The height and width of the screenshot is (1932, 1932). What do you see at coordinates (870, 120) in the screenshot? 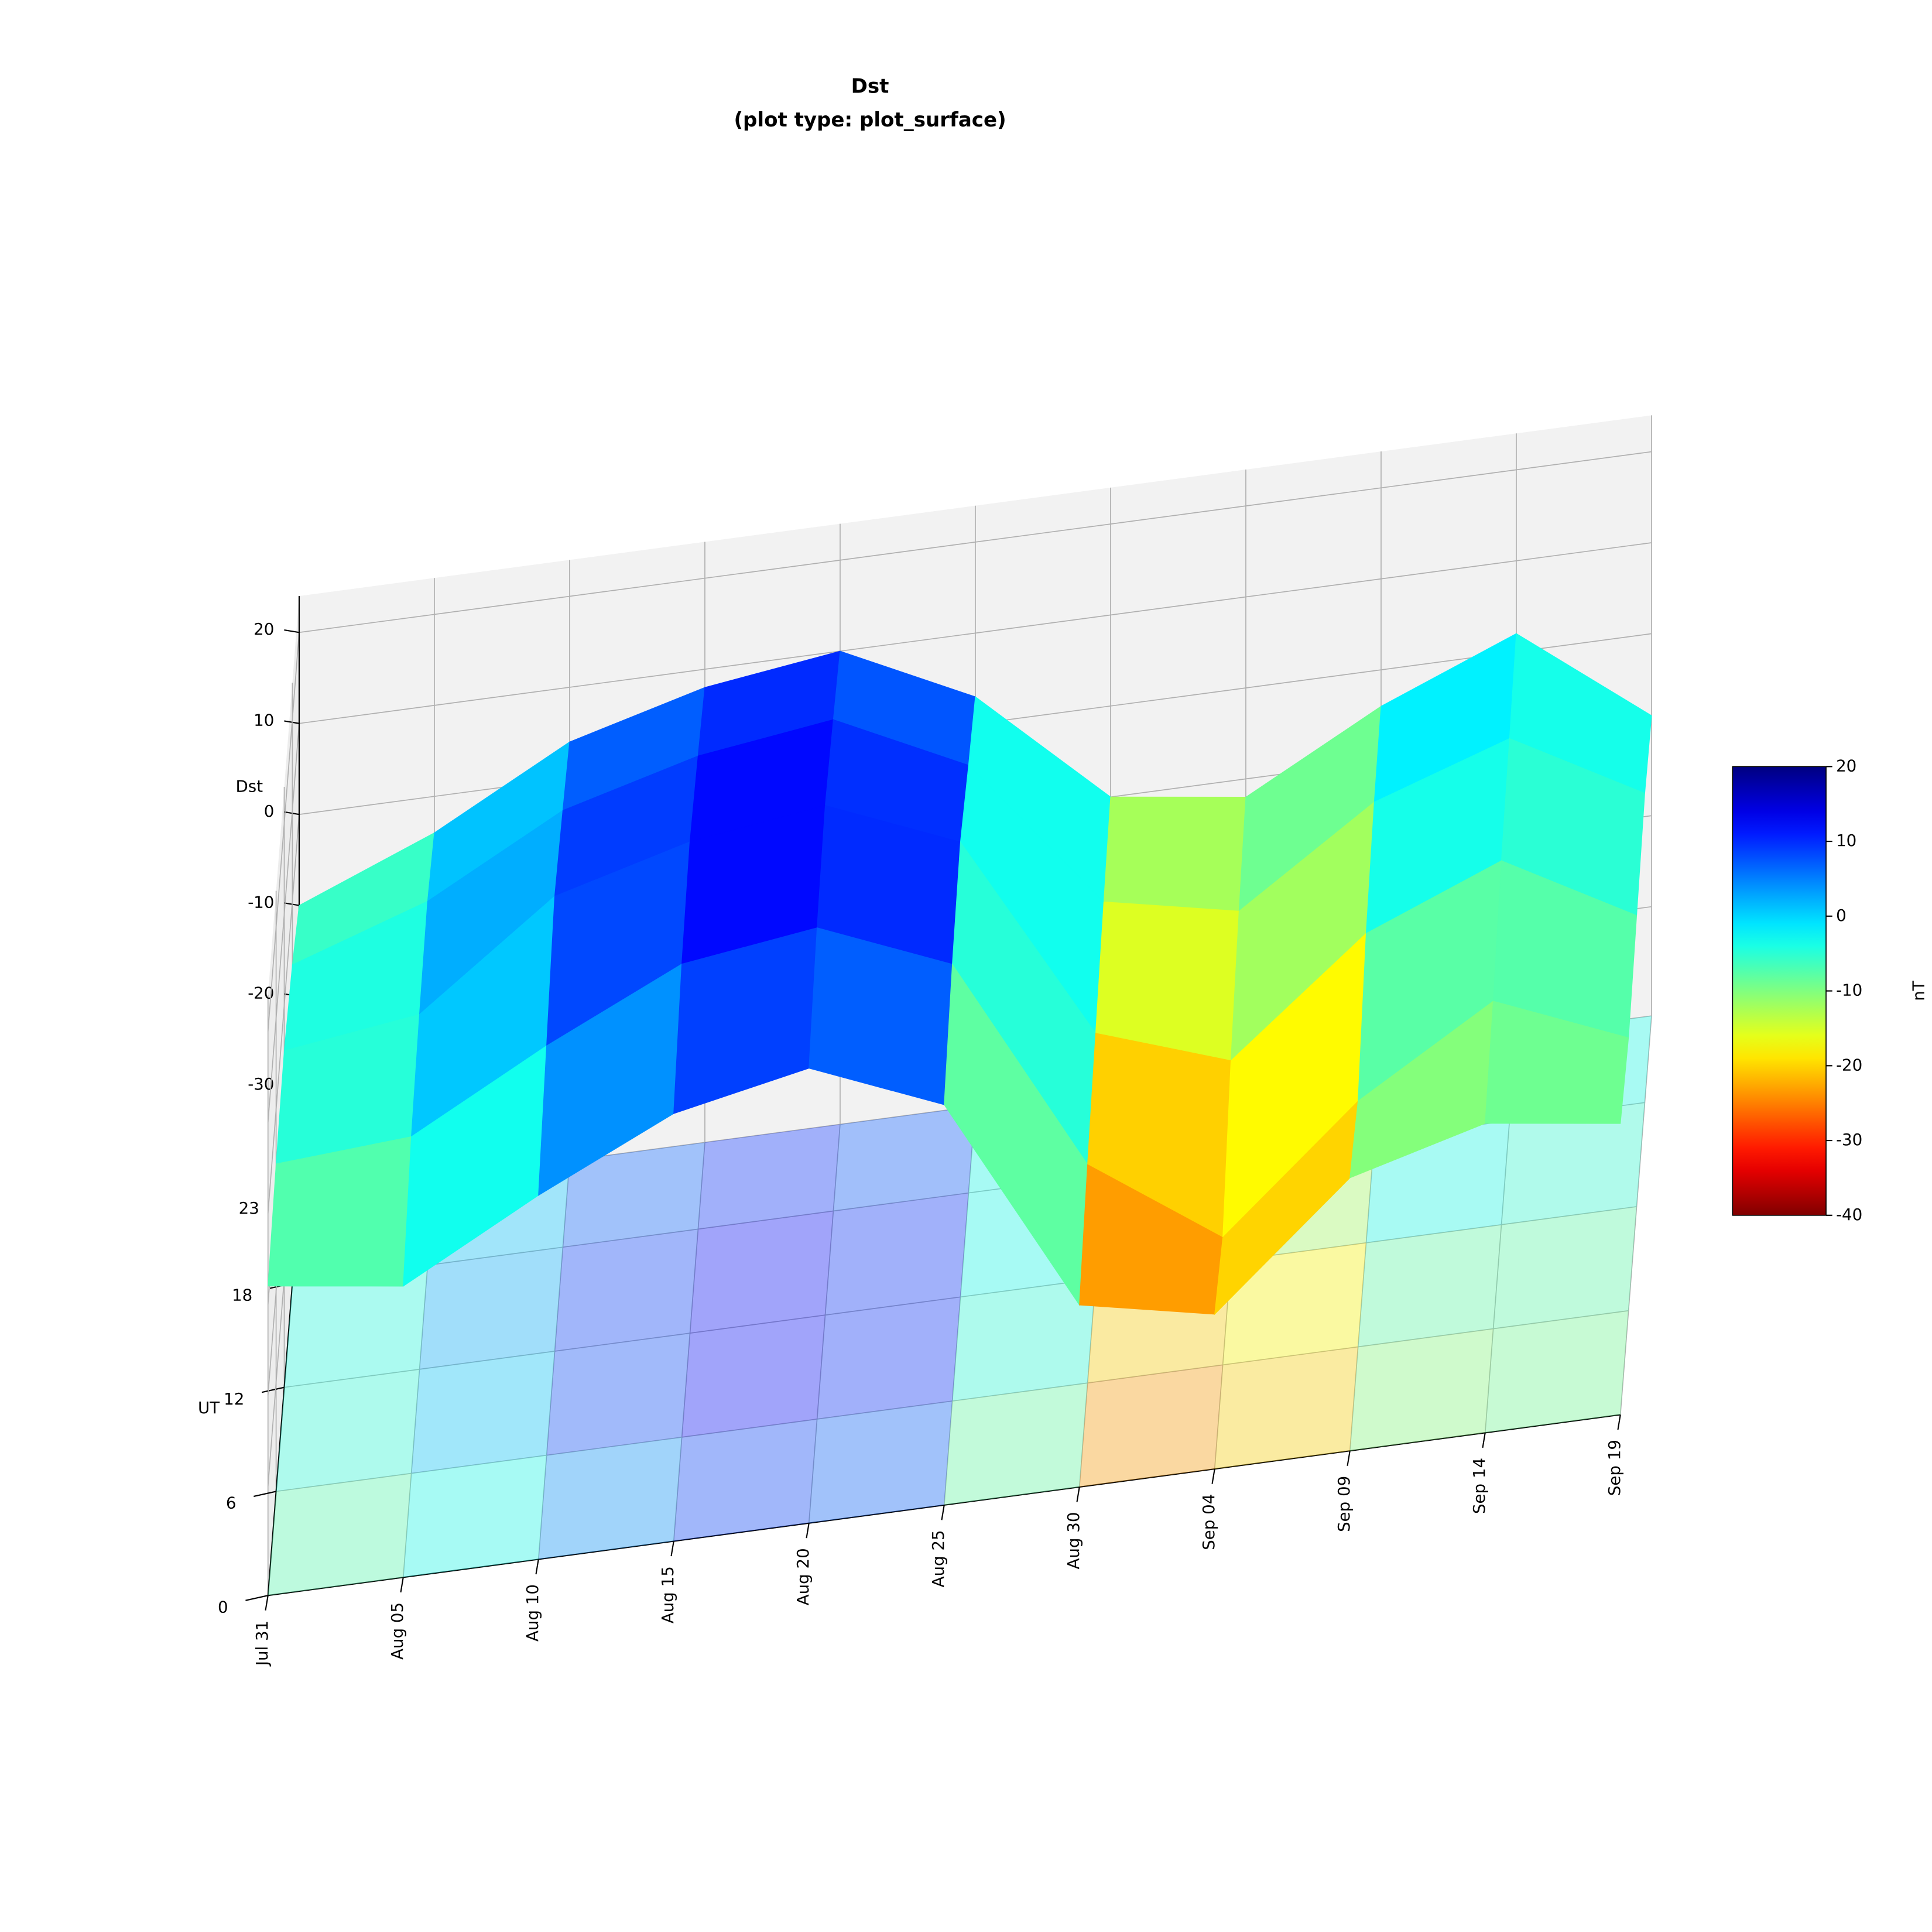
I see `chart-subtitle: (plot type: plot_surface)` at bounding box center [870, 120].